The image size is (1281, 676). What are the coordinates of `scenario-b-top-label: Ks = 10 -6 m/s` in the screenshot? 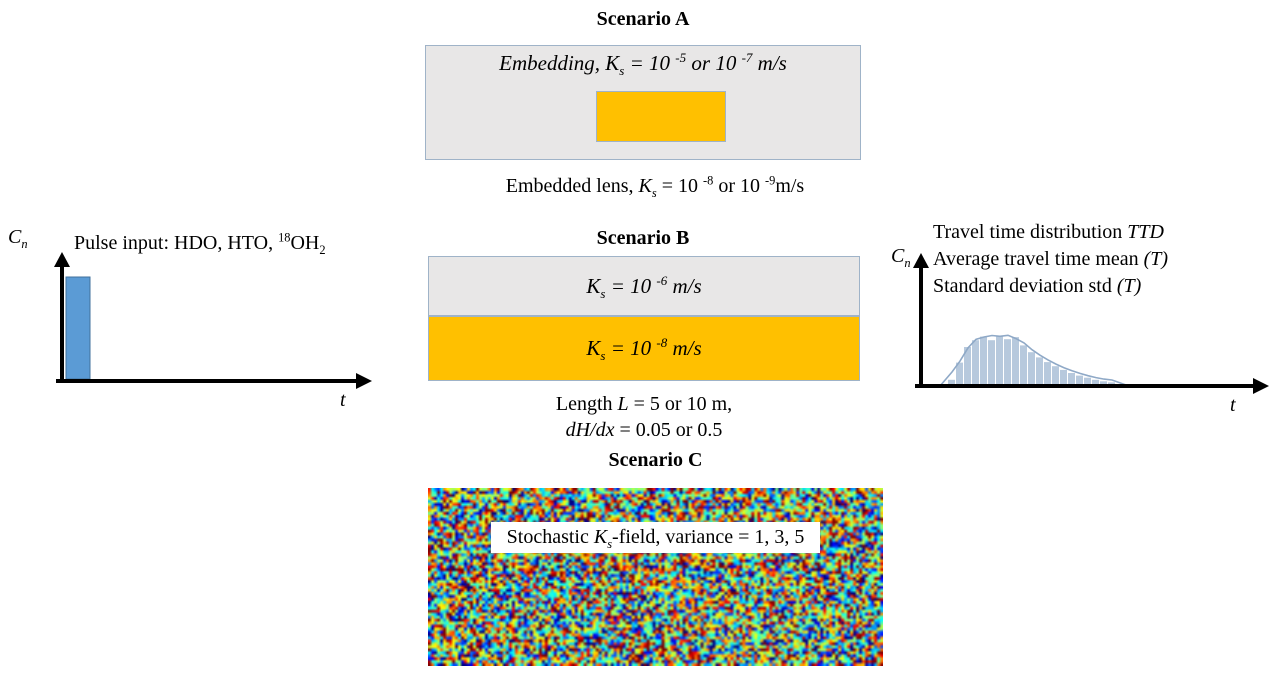 It's located at (644, 286).